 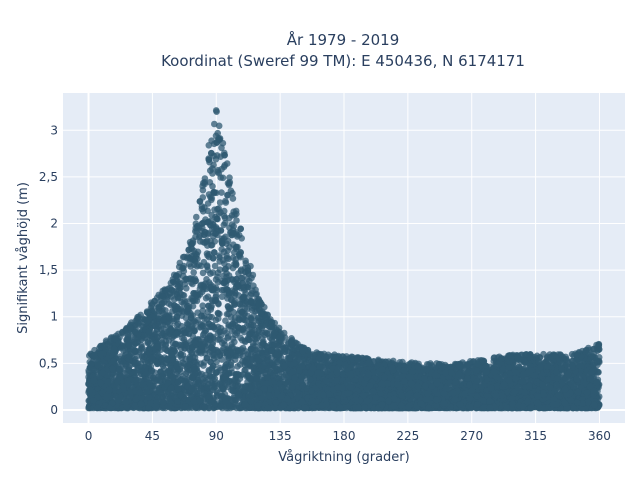 What do you see at coordinates (343, 39) in the screenshot?
I see `chart-title-line-1: År 1979 - 2019` at bounding box center [343, 39].